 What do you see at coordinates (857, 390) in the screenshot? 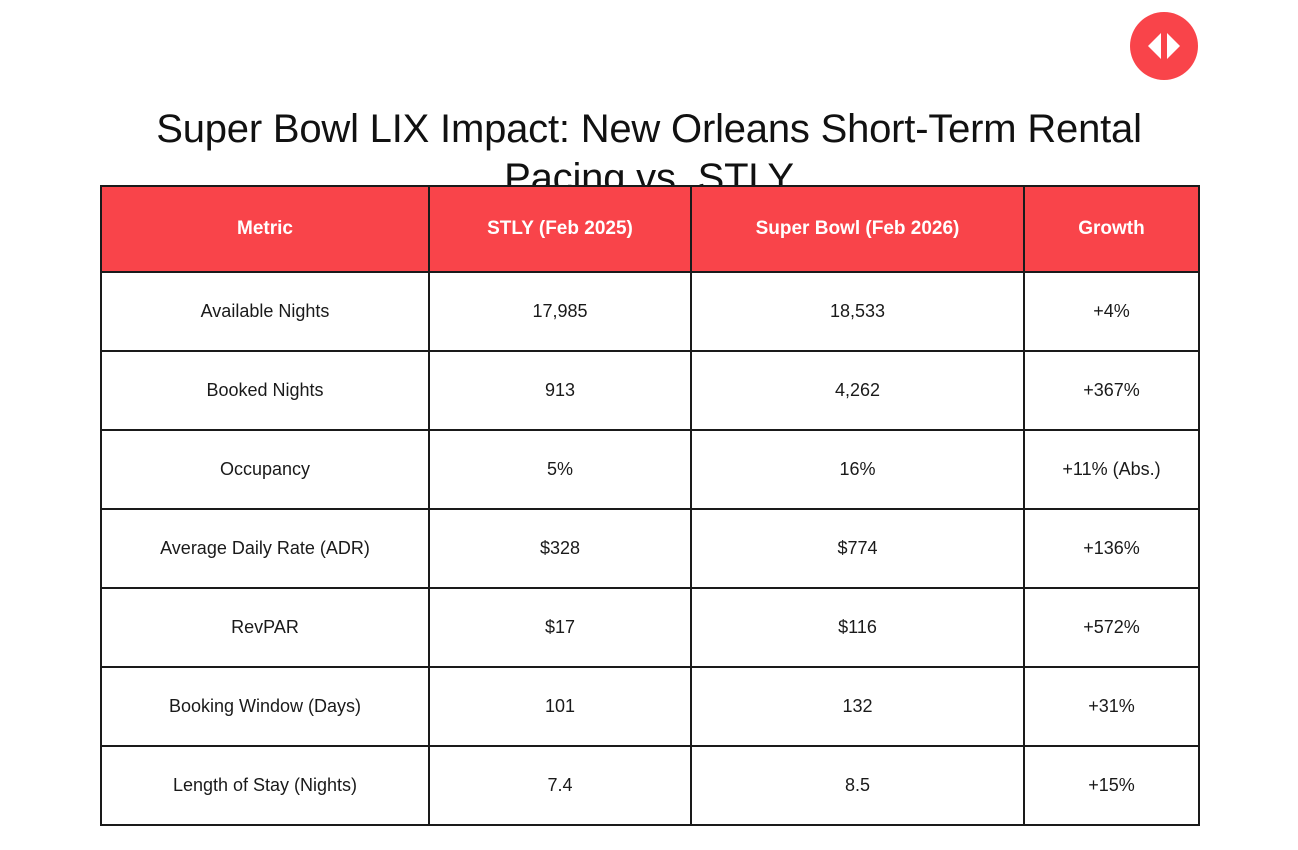
I see `cell-super-bowl: 4,262` at bounding box center [857, 390].